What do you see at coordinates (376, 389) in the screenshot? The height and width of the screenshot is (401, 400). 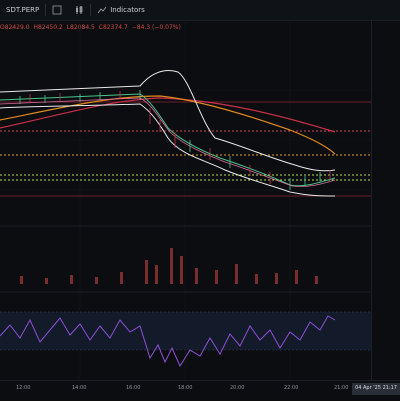 I see `crosshair-time-badge: 04 Apr '25 21:17` at bounding box center [376, 389].